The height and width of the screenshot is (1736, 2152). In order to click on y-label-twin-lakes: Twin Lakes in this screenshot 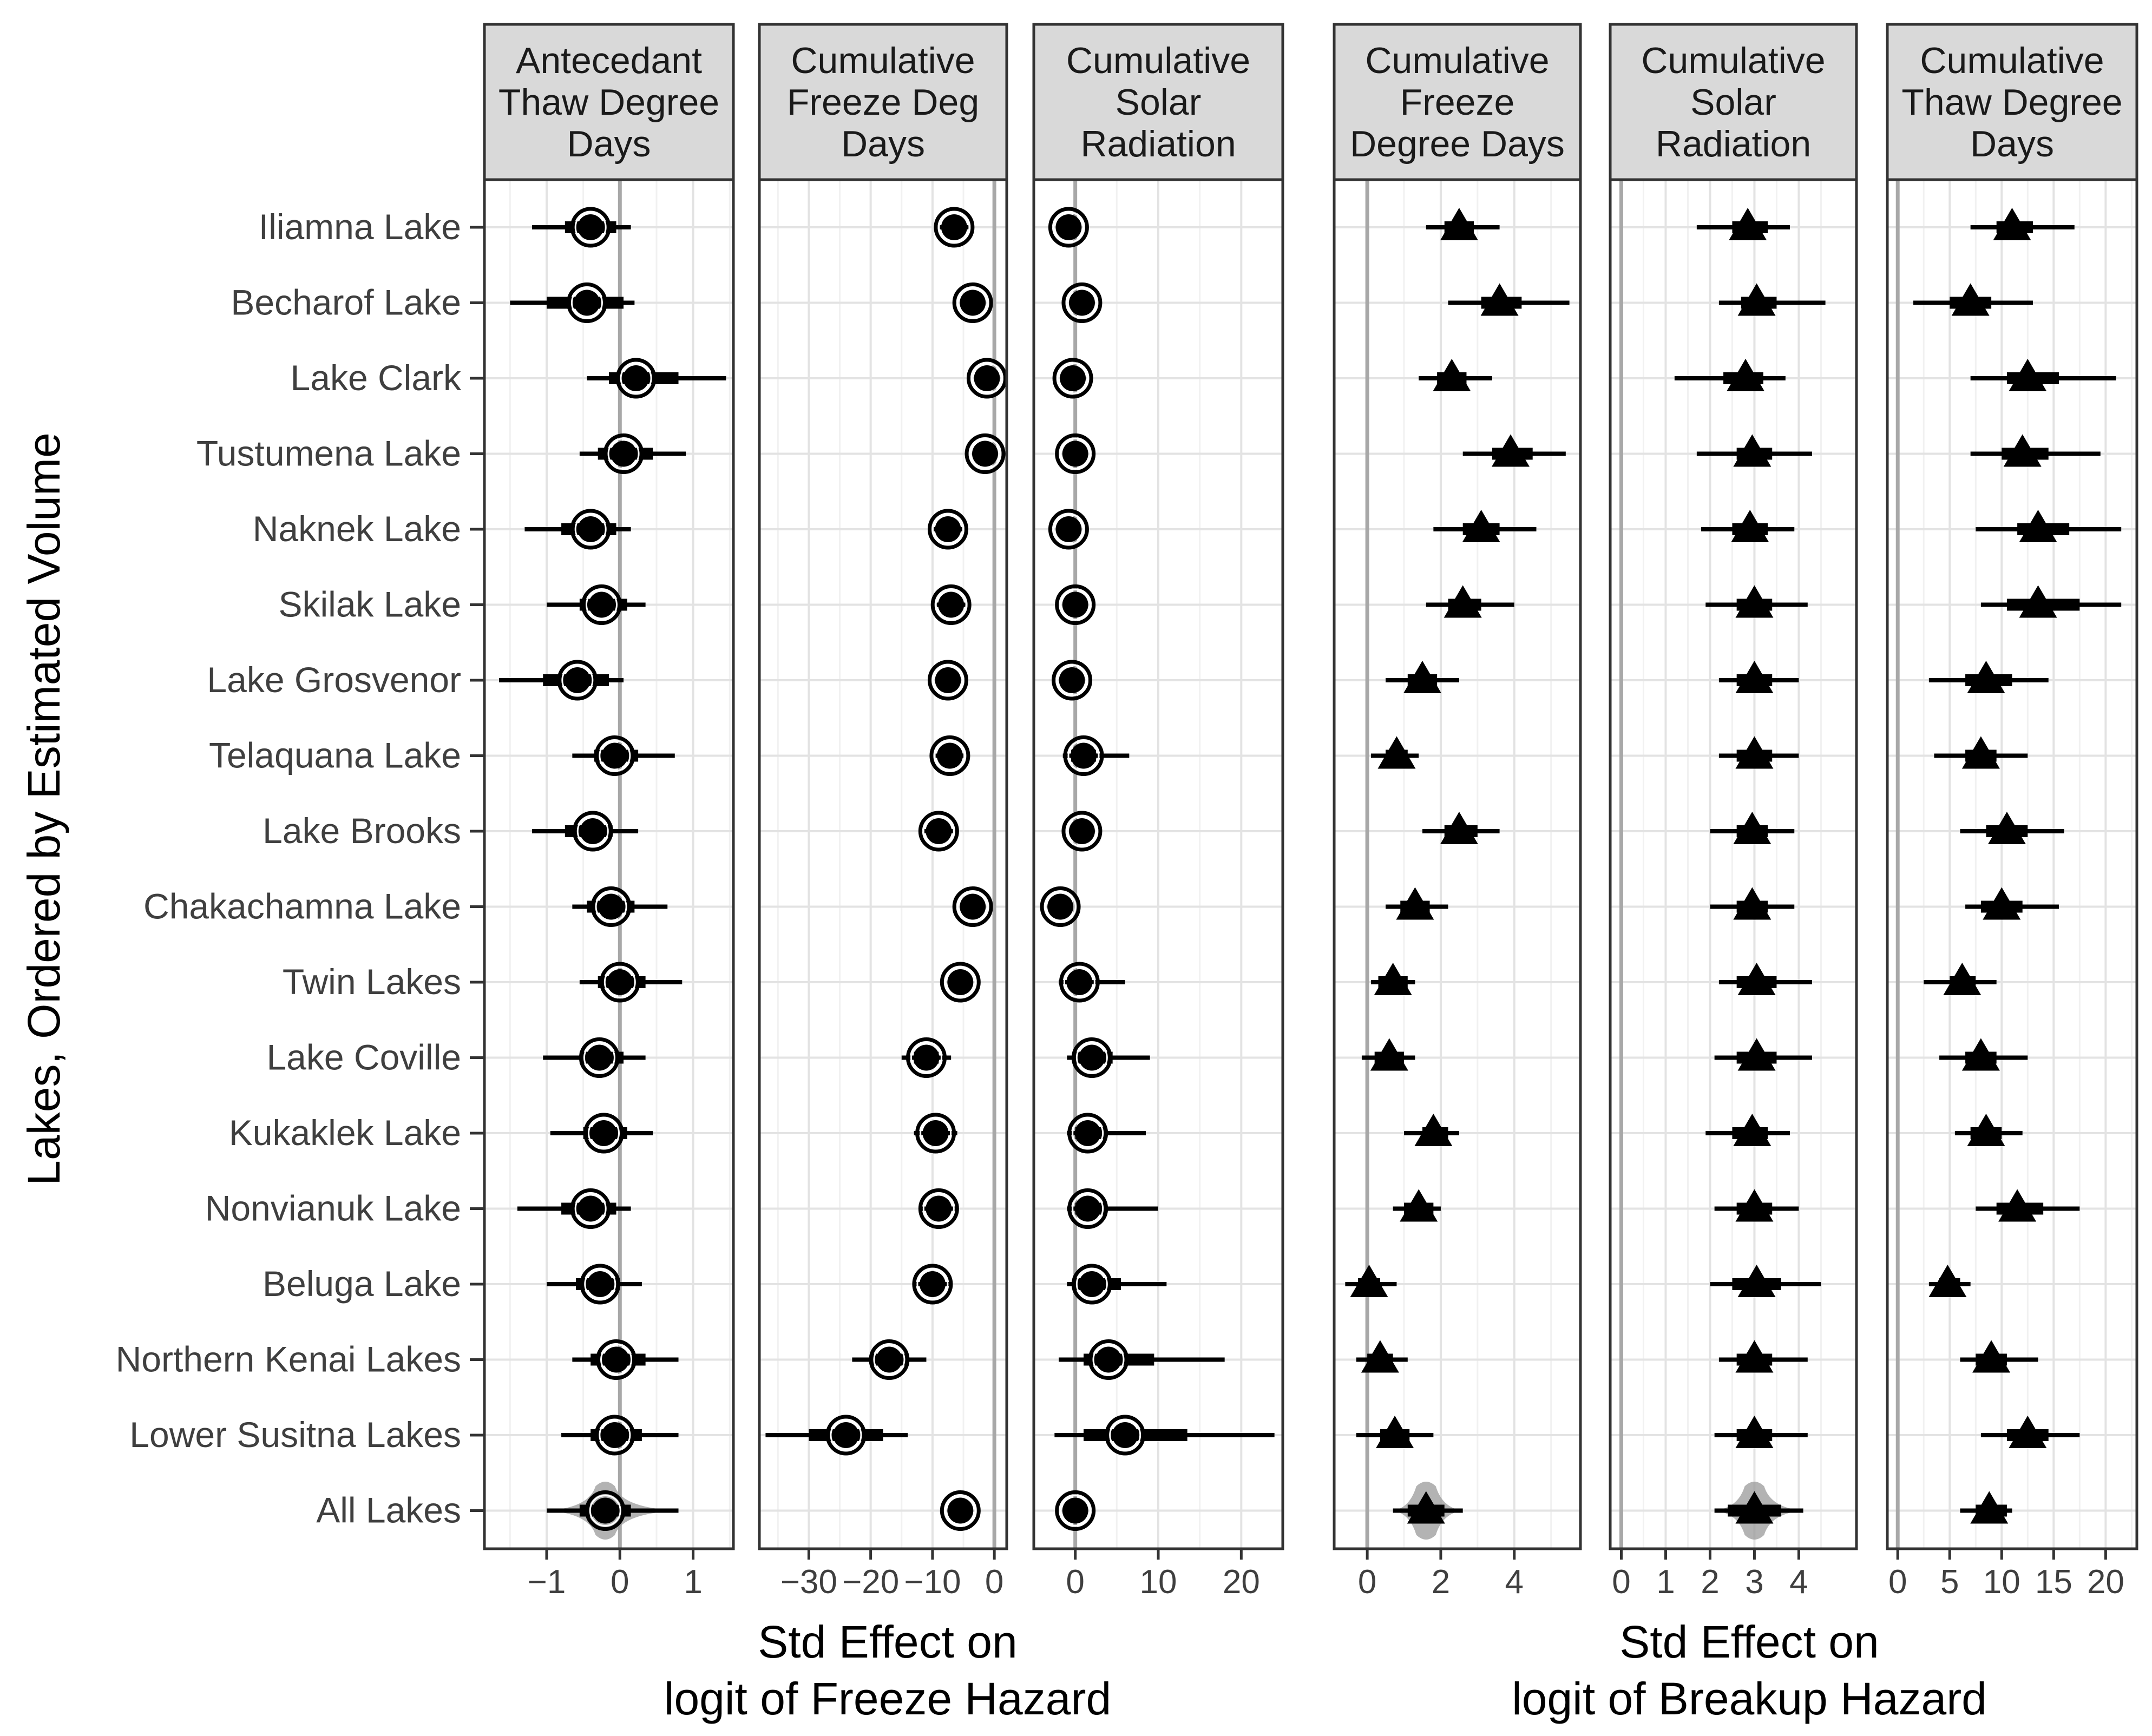, I will do `click(372, 982)`.